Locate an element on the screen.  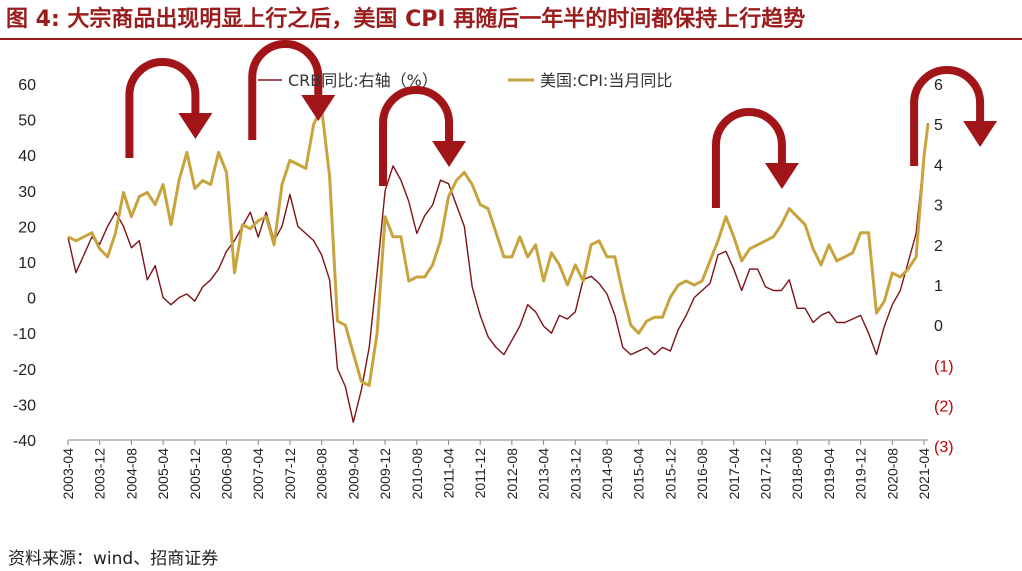
right-axis-tick: (2) is located at coordinates (944, 407).